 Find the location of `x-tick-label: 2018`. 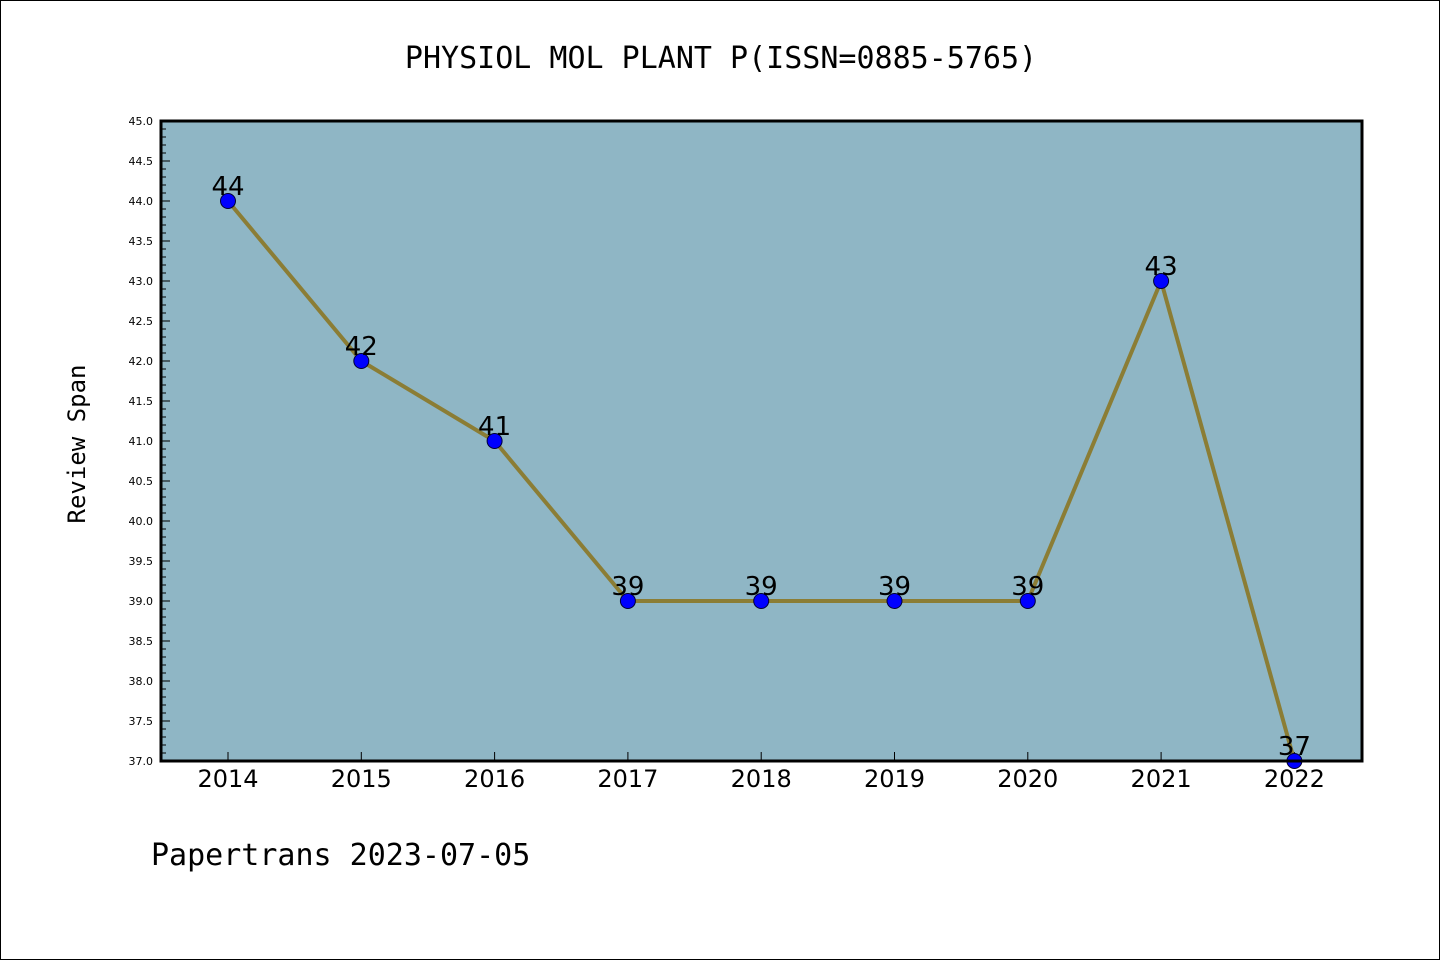

x-tick-label: 2018 is located at coordinates (761, 779).